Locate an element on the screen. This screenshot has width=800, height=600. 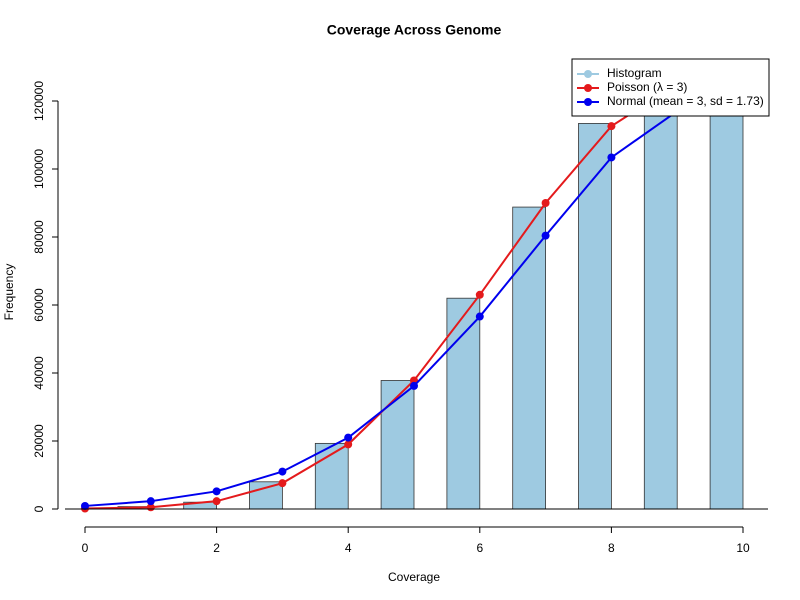
x-axis-label: Coverage is located at coordinates (414, 577).